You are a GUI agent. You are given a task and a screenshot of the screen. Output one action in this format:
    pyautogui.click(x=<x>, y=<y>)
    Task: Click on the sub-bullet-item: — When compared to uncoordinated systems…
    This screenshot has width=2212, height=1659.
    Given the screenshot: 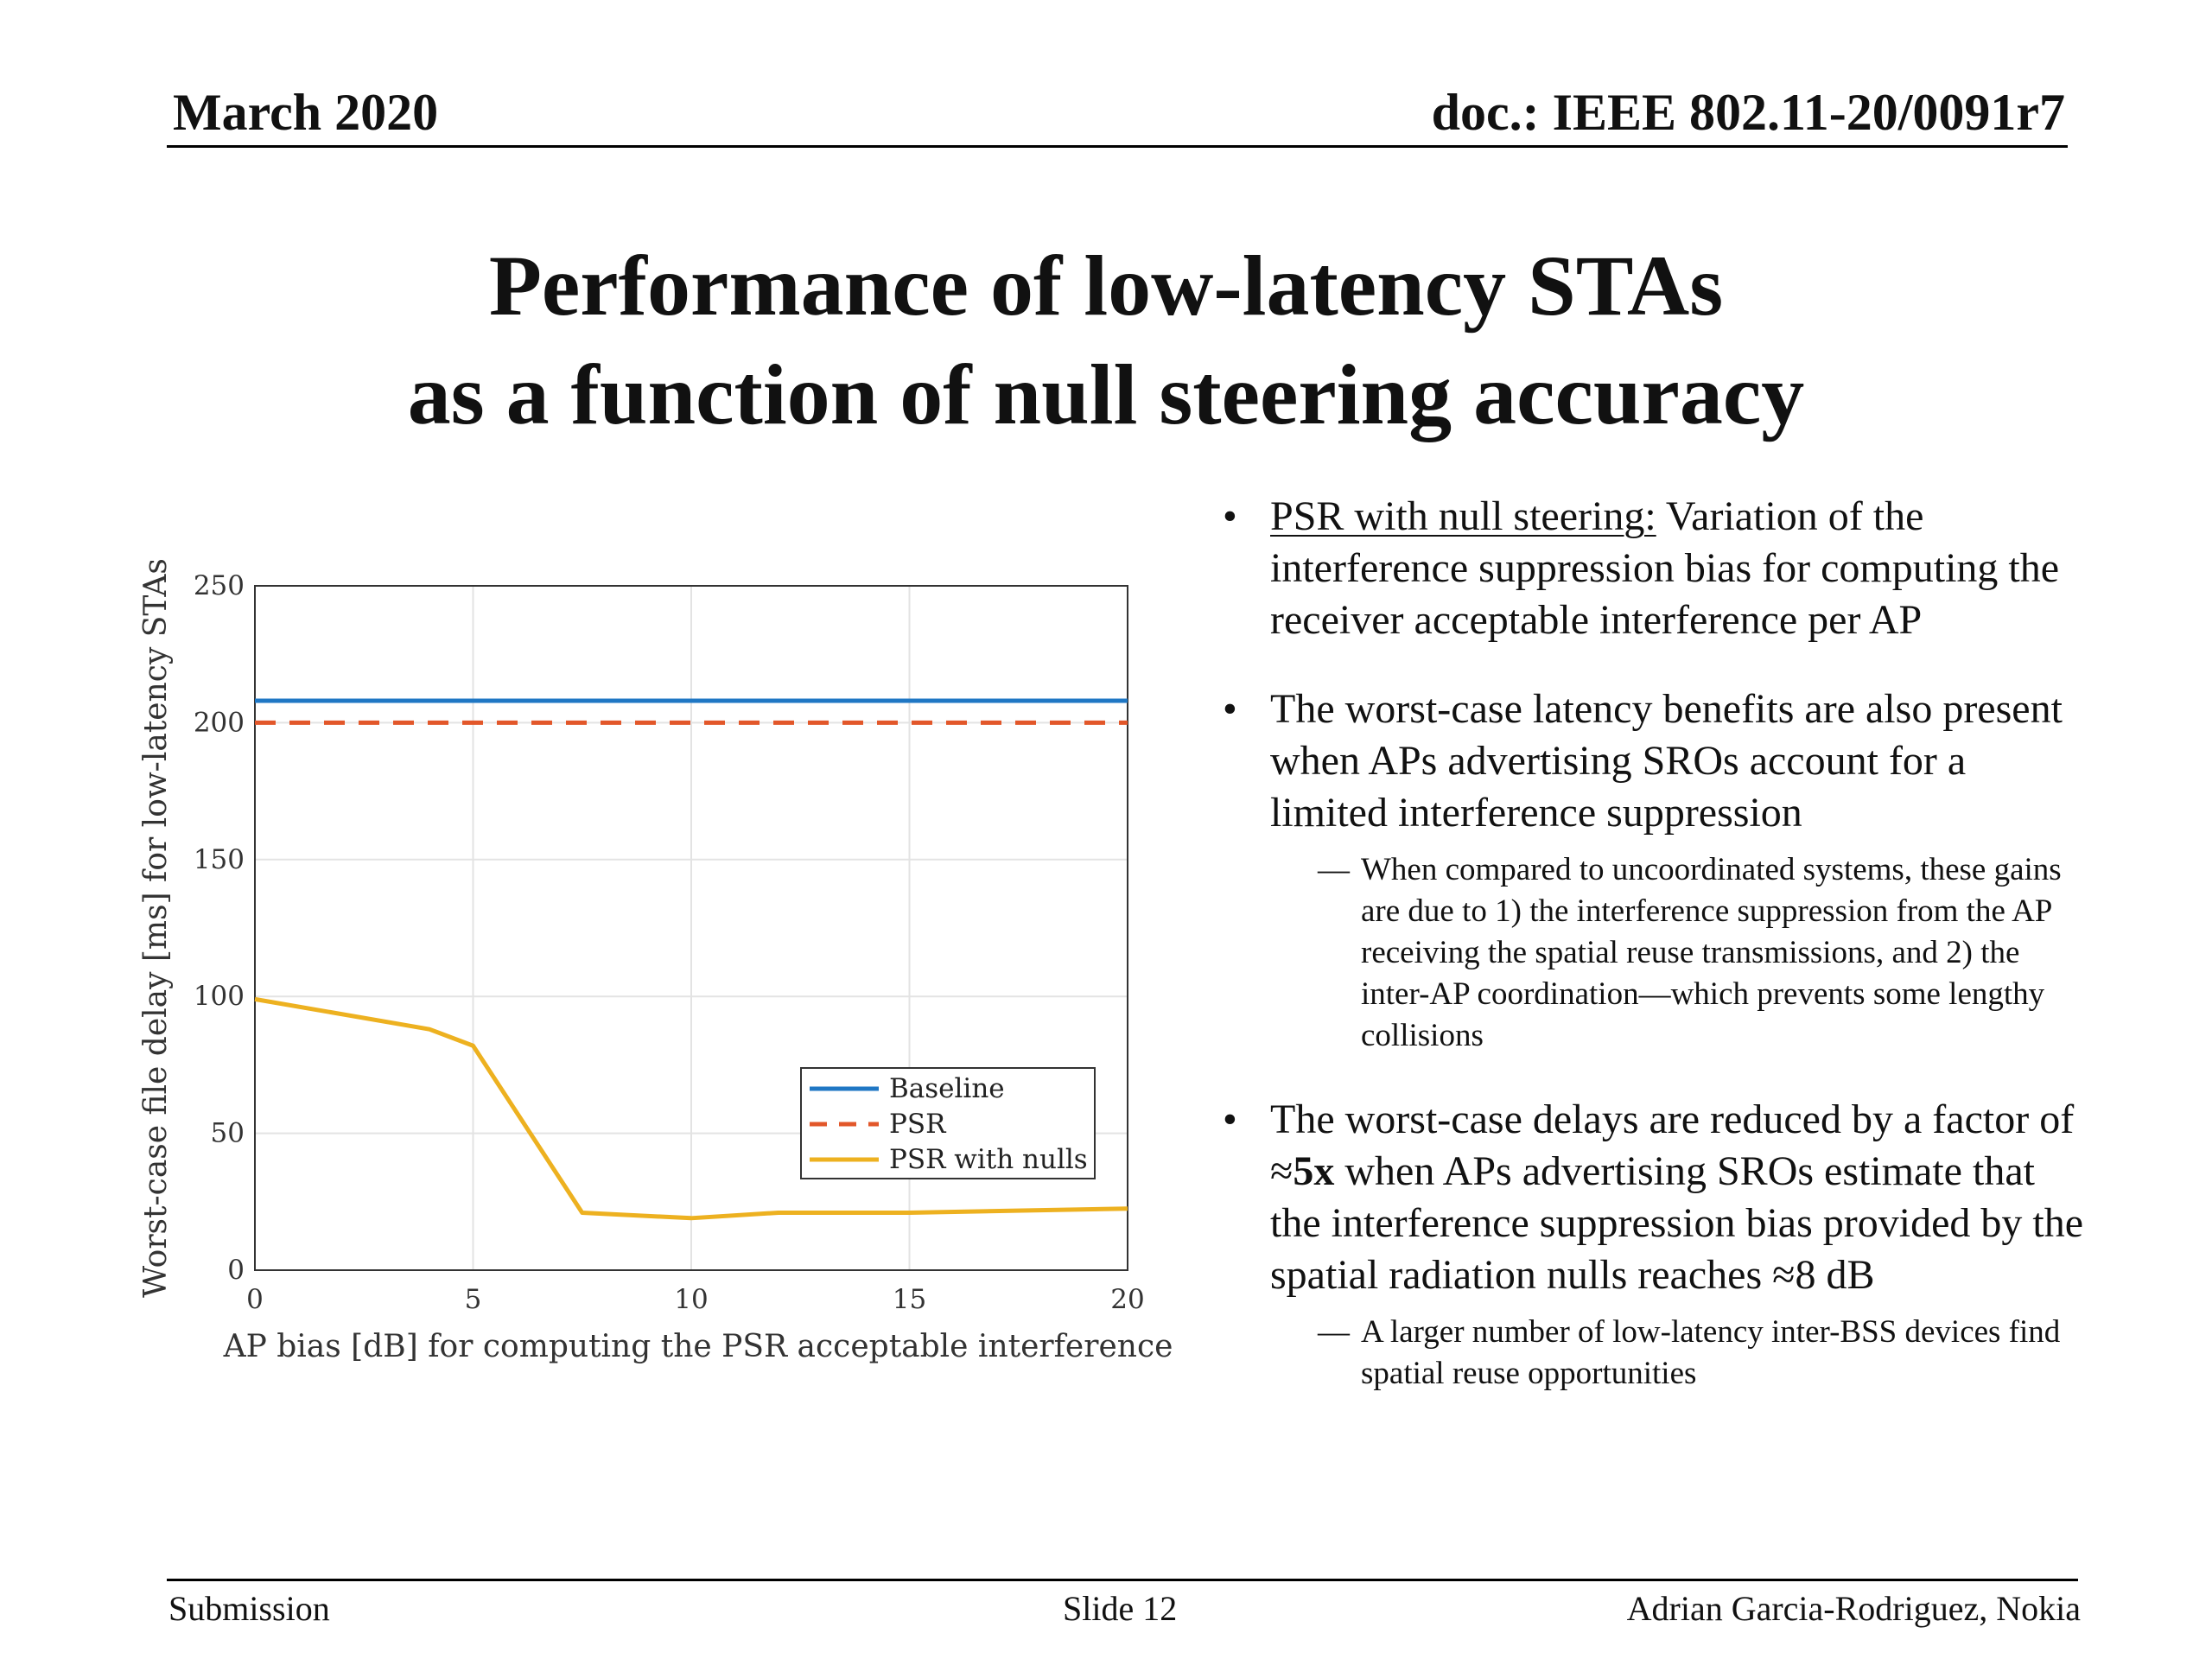 What is the action you would take?
    pyautogui.click(x=1702, y=953)
    